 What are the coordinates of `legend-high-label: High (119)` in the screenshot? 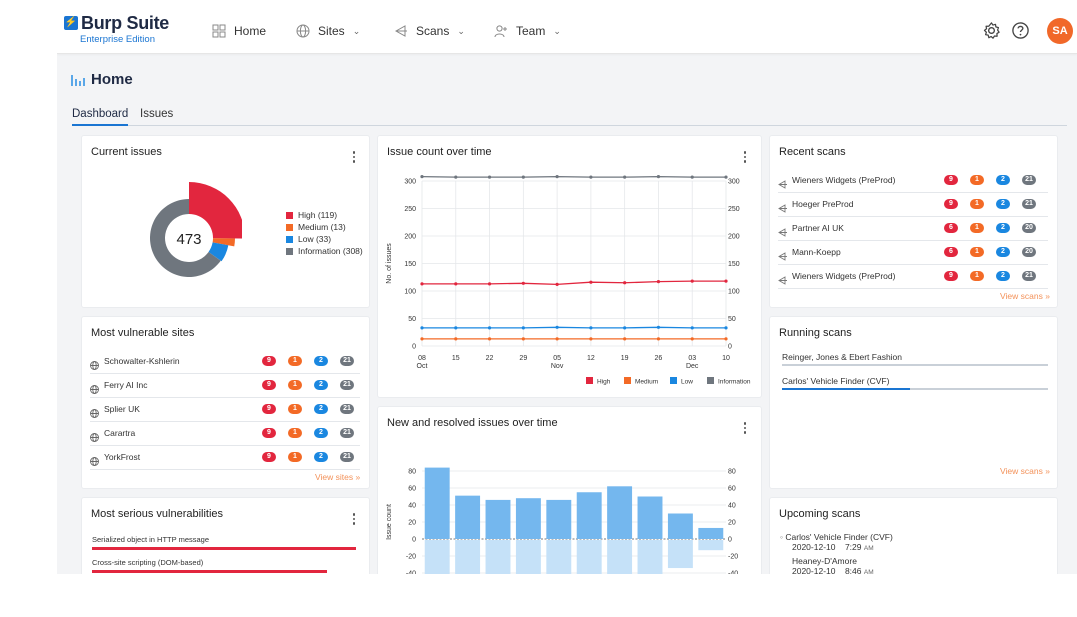 It's located at (318, 215).